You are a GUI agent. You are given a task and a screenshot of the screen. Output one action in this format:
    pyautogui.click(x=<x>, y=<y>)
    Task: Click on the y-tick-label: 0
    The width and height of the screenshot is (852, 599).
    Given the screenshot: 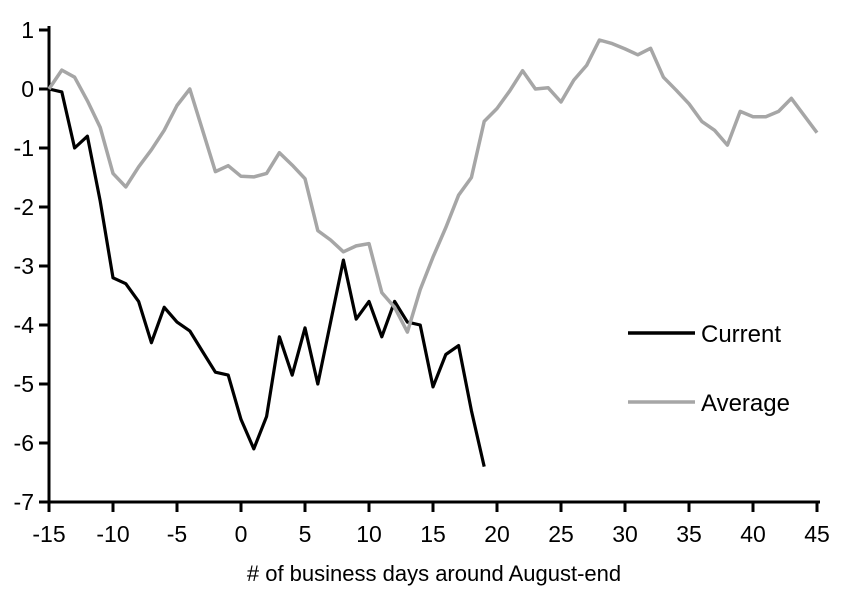 What is the action you would take?
    pyautogui.click(x=27, y=89)
    